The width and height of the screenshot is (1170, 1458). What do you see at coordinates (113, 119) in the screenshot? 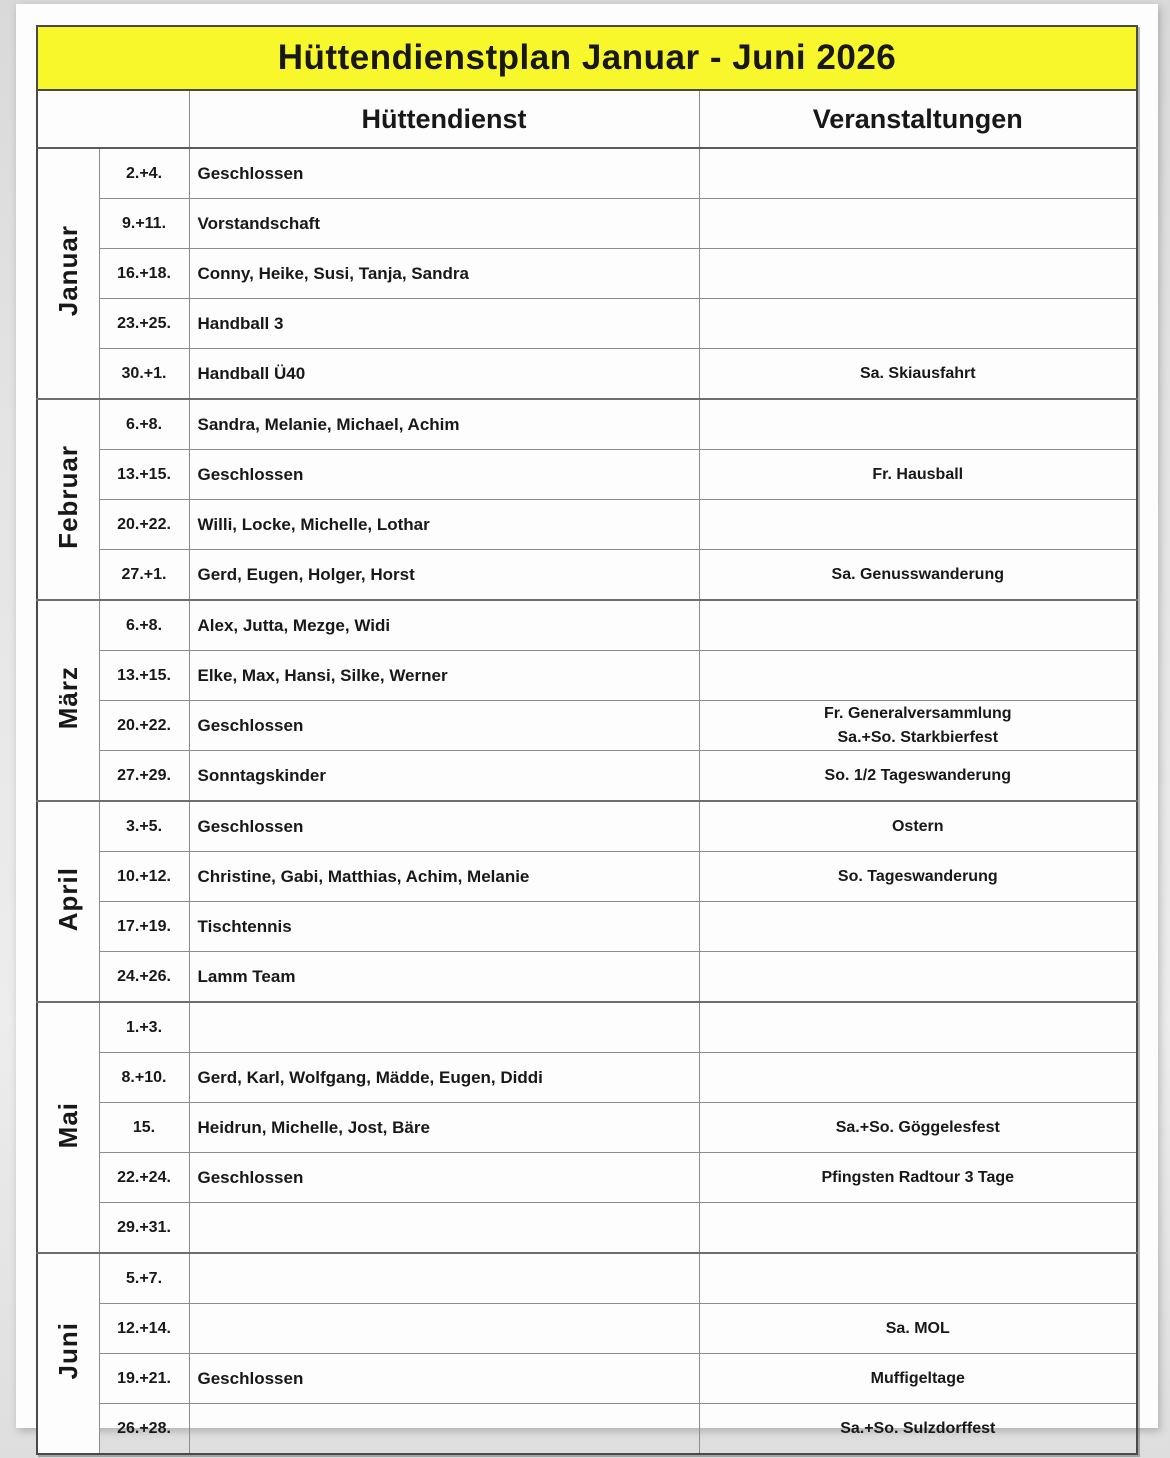
I see `header-blank-cell` at bounding box center [113, 119].